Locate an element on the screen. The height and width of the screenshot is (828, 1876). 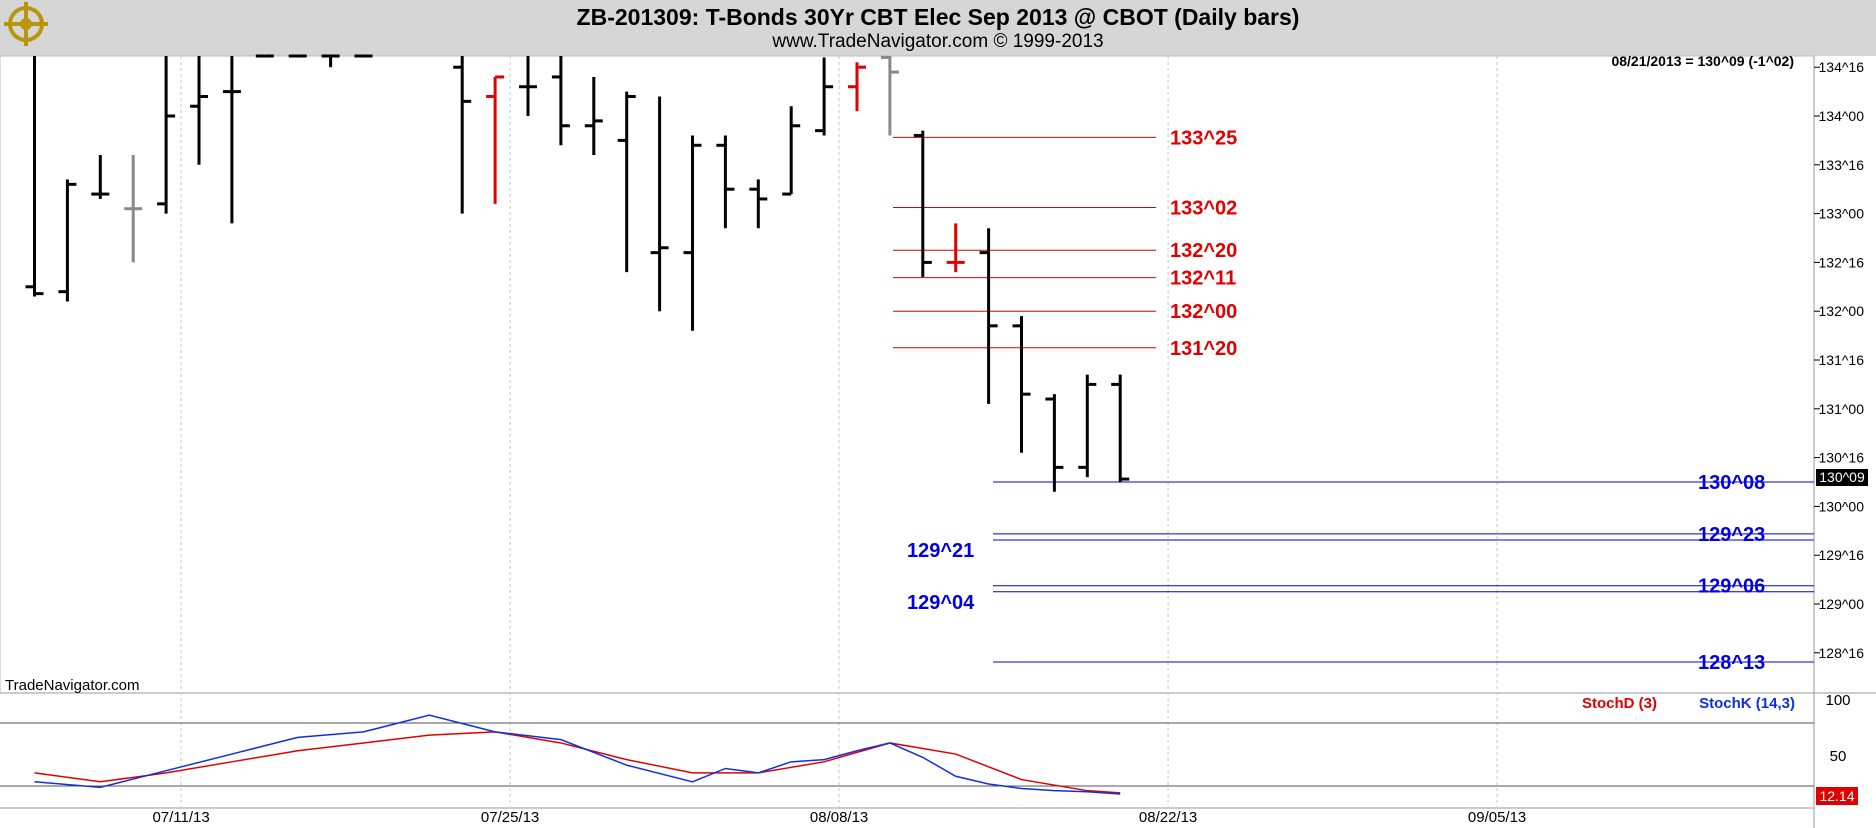
y-tick-label: 129^00 is located at coordinates (1842, 604).